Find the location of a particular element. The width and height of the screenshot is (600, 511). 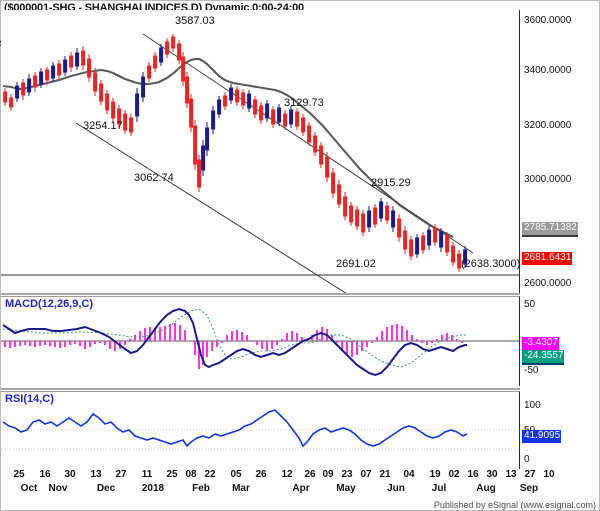

macd-tick-neg50: -50 is located at coordinates (531, 370).